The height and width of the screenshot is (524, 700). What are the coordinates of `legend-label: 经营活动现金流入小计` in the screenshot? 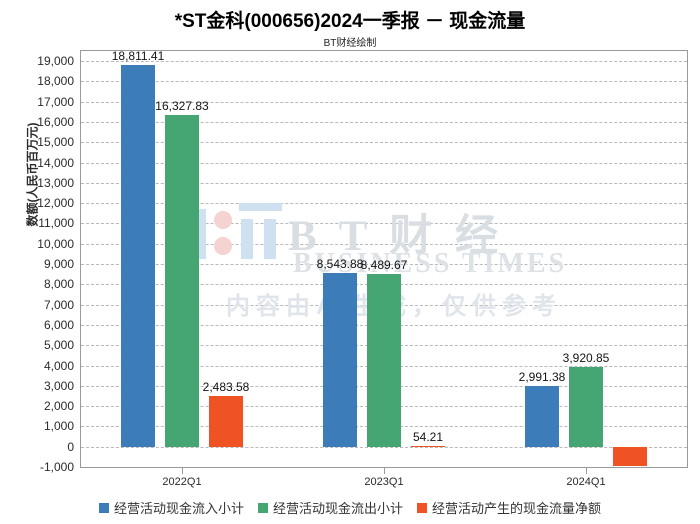 It's located at (178, 508).